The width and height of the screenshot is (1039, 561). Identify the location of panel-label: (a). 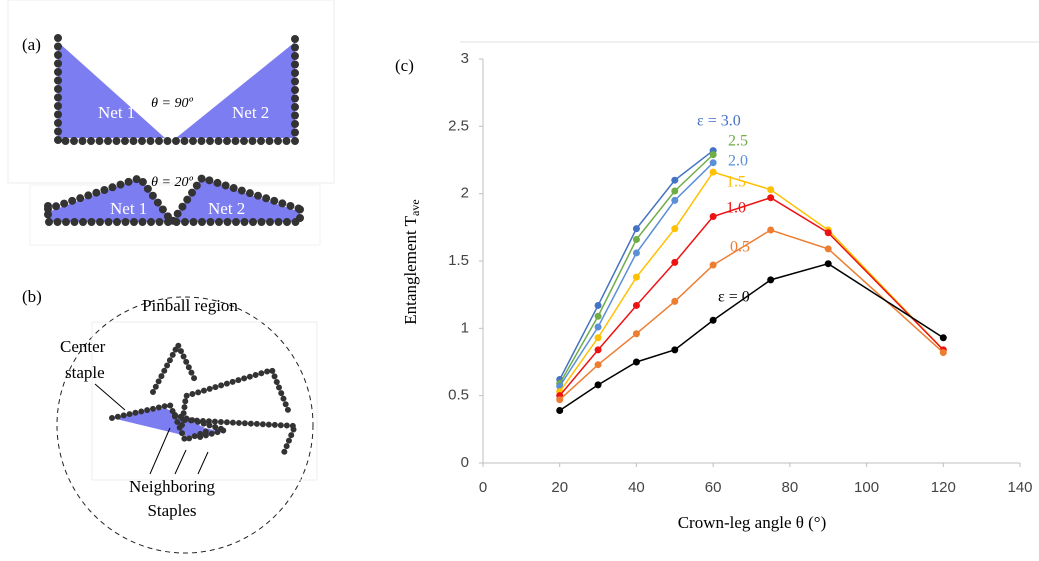
(31, 44).